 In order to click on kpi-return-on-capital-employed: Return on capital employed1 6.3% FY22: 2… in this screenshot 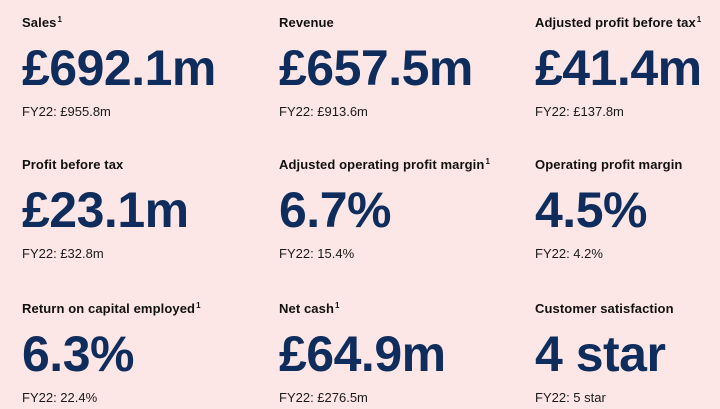, I will do `click(111, 352)`.